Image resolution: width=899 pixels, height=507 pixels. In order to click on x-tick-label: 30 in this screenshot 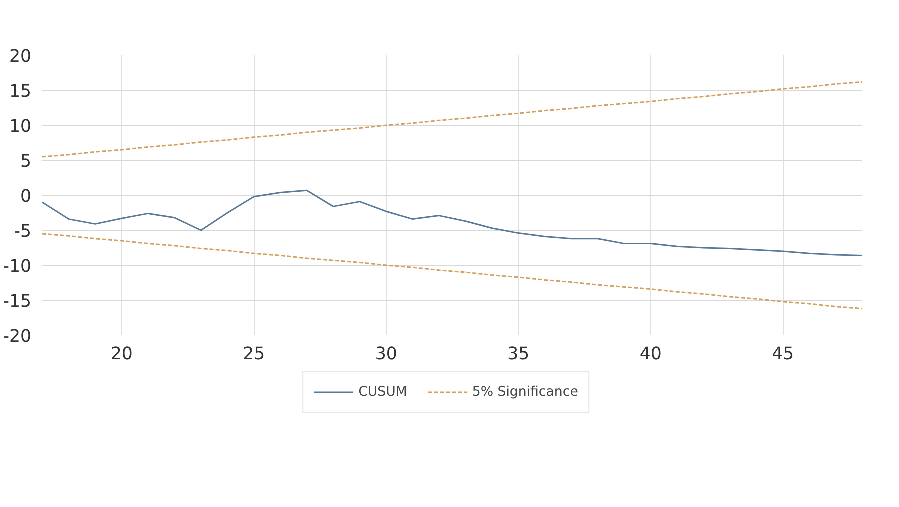, I will do `click(386, 354)`.